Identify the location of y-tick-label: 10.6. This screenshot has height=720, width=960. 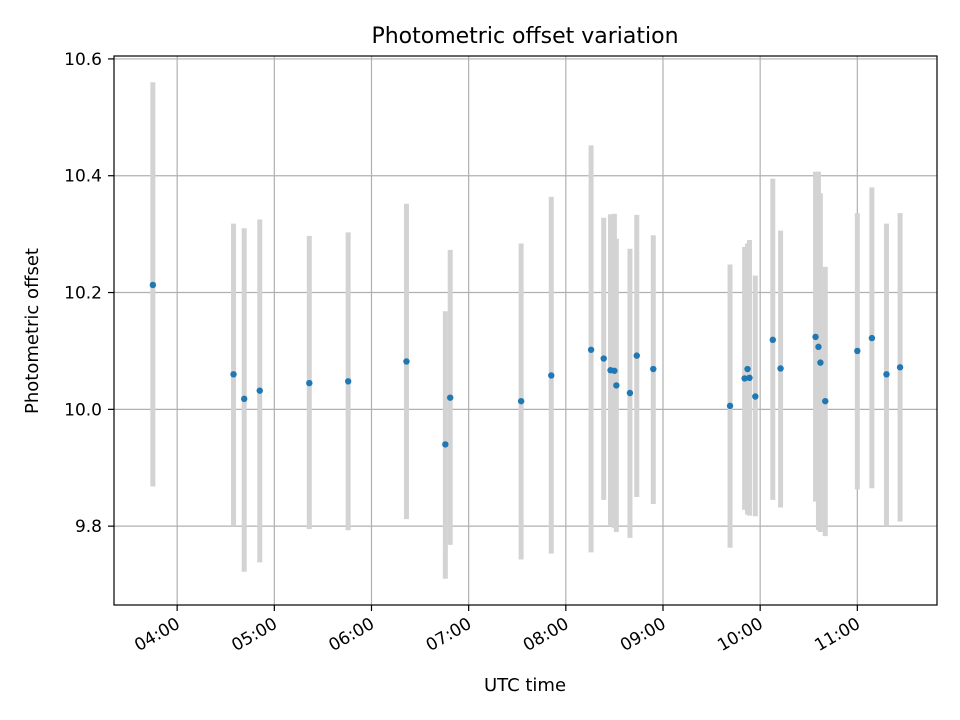
(83, 60).